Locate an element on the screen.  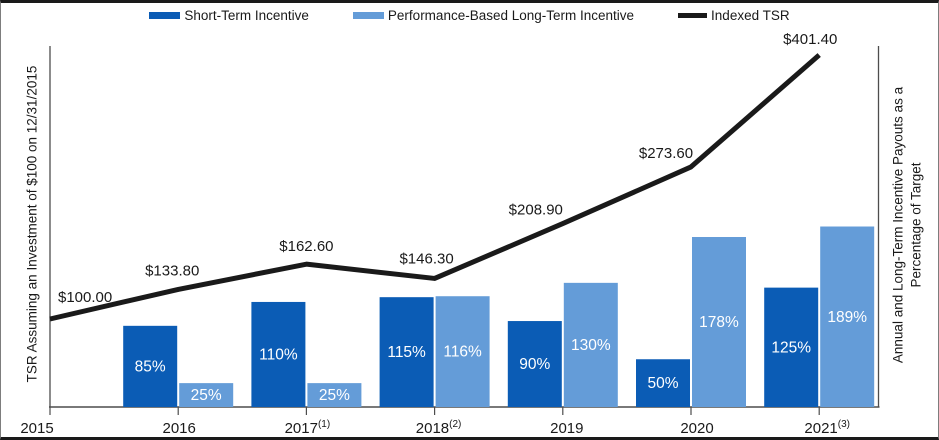
bar-2017-short-term is located at coordinates (278, 354).